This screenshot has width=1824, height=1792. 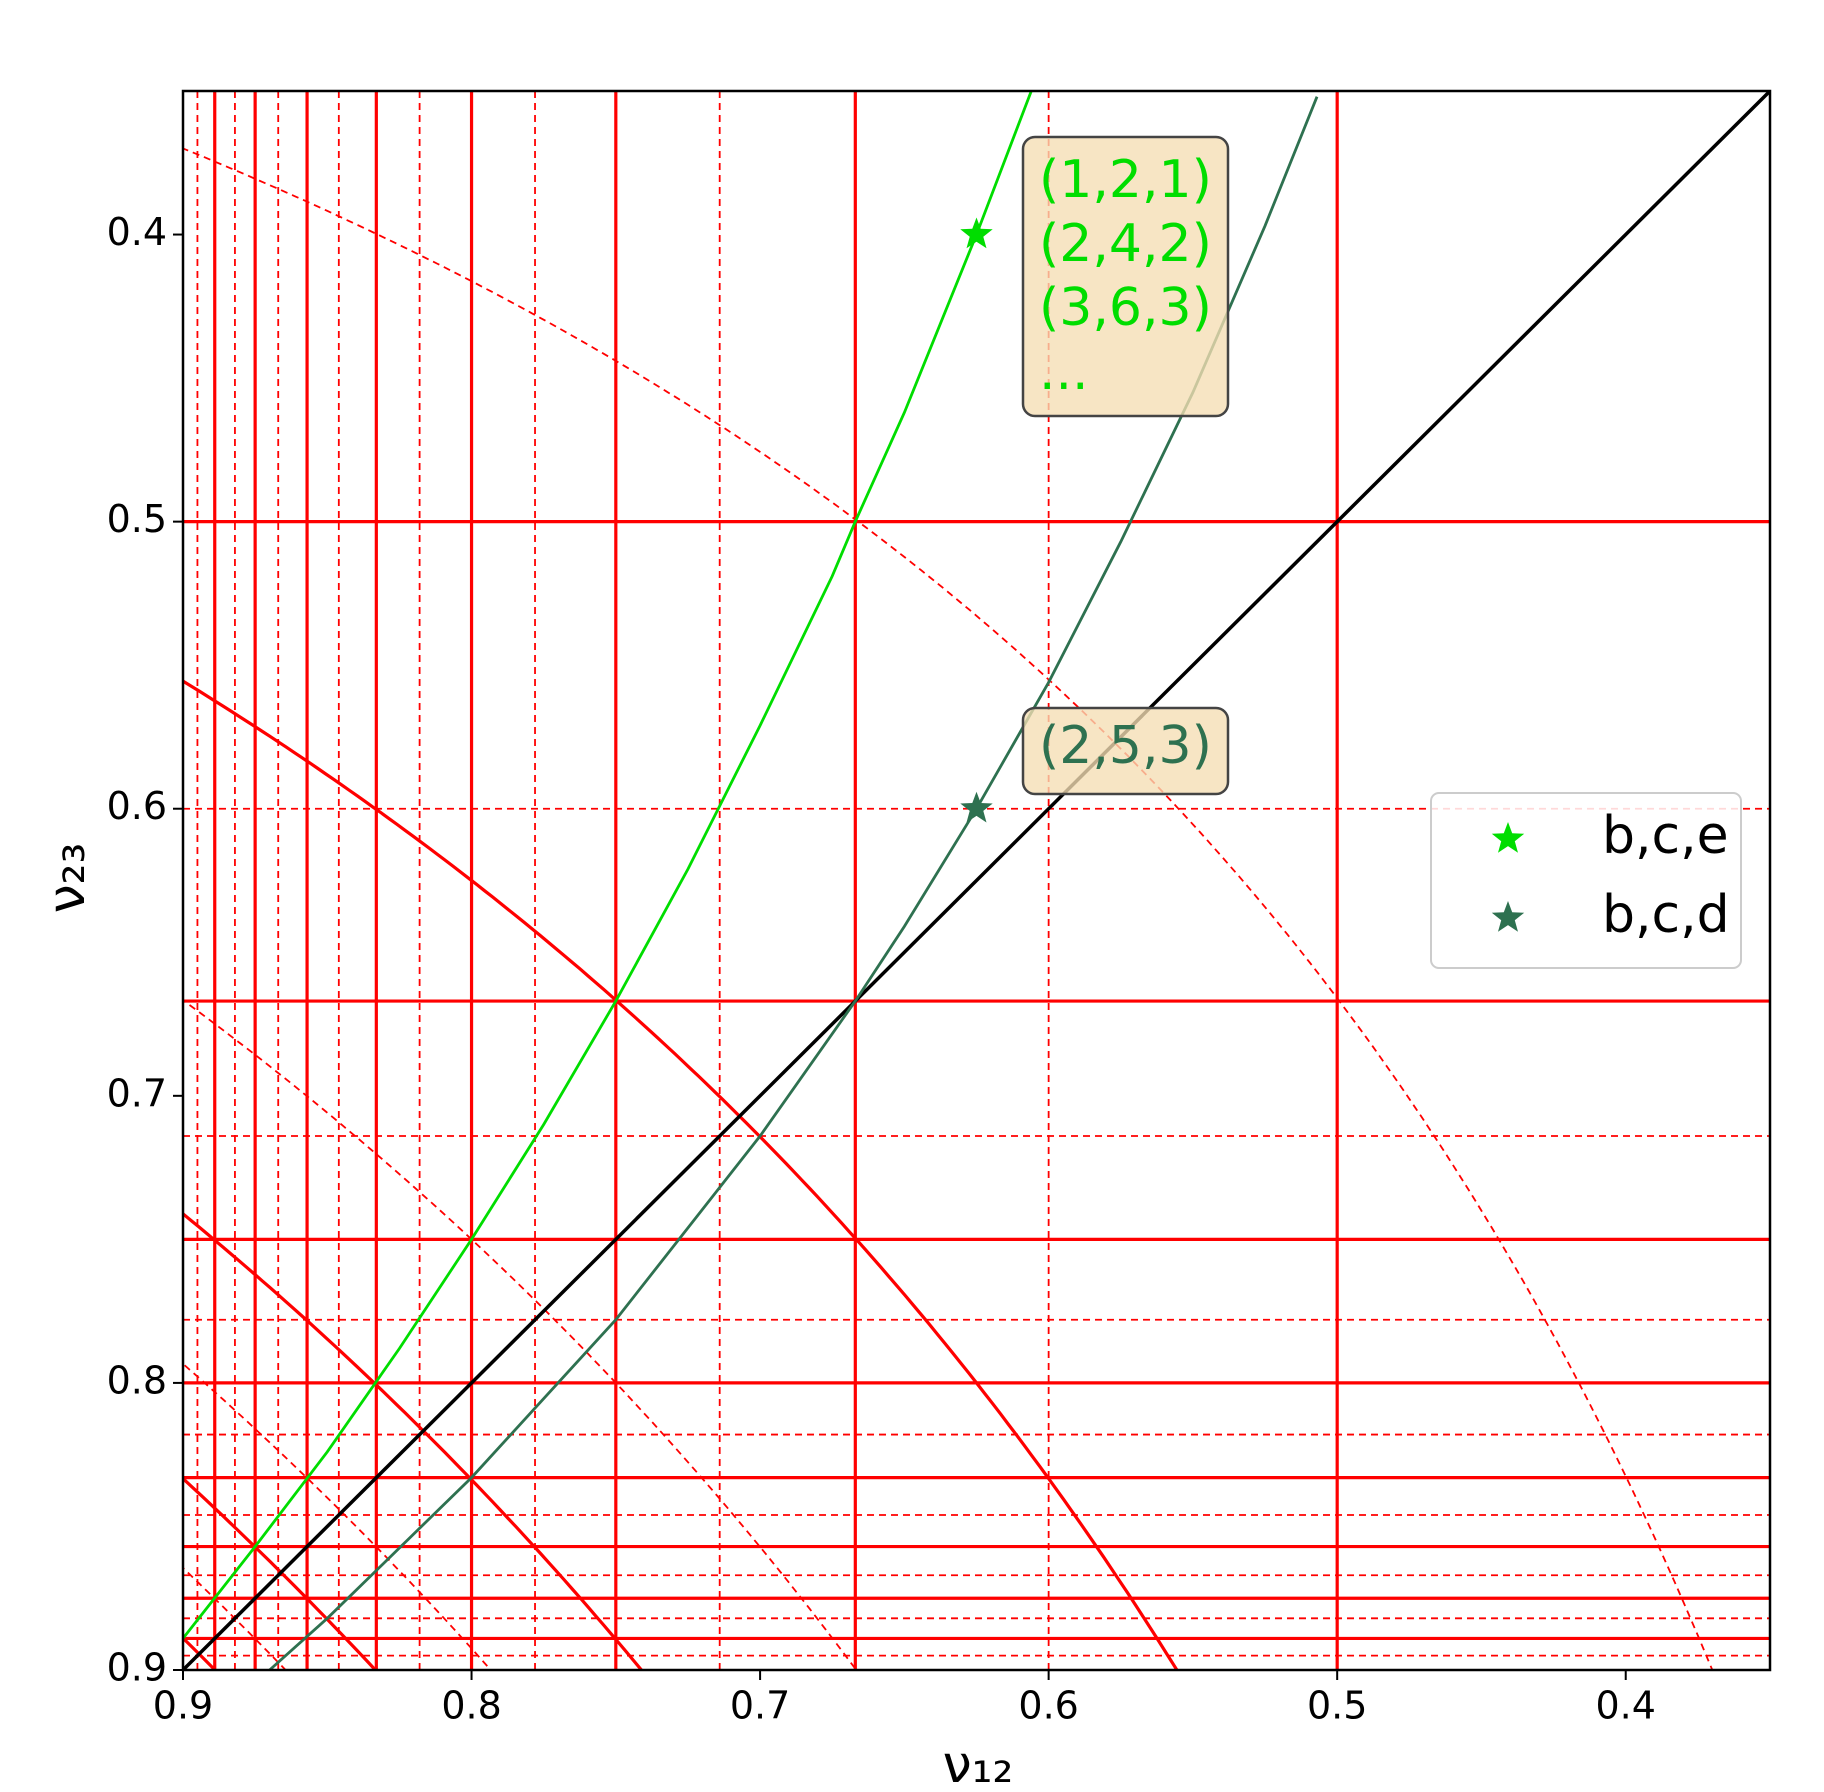 I want to click on y-tick-label: 0.5, so click(x=137, y=519).